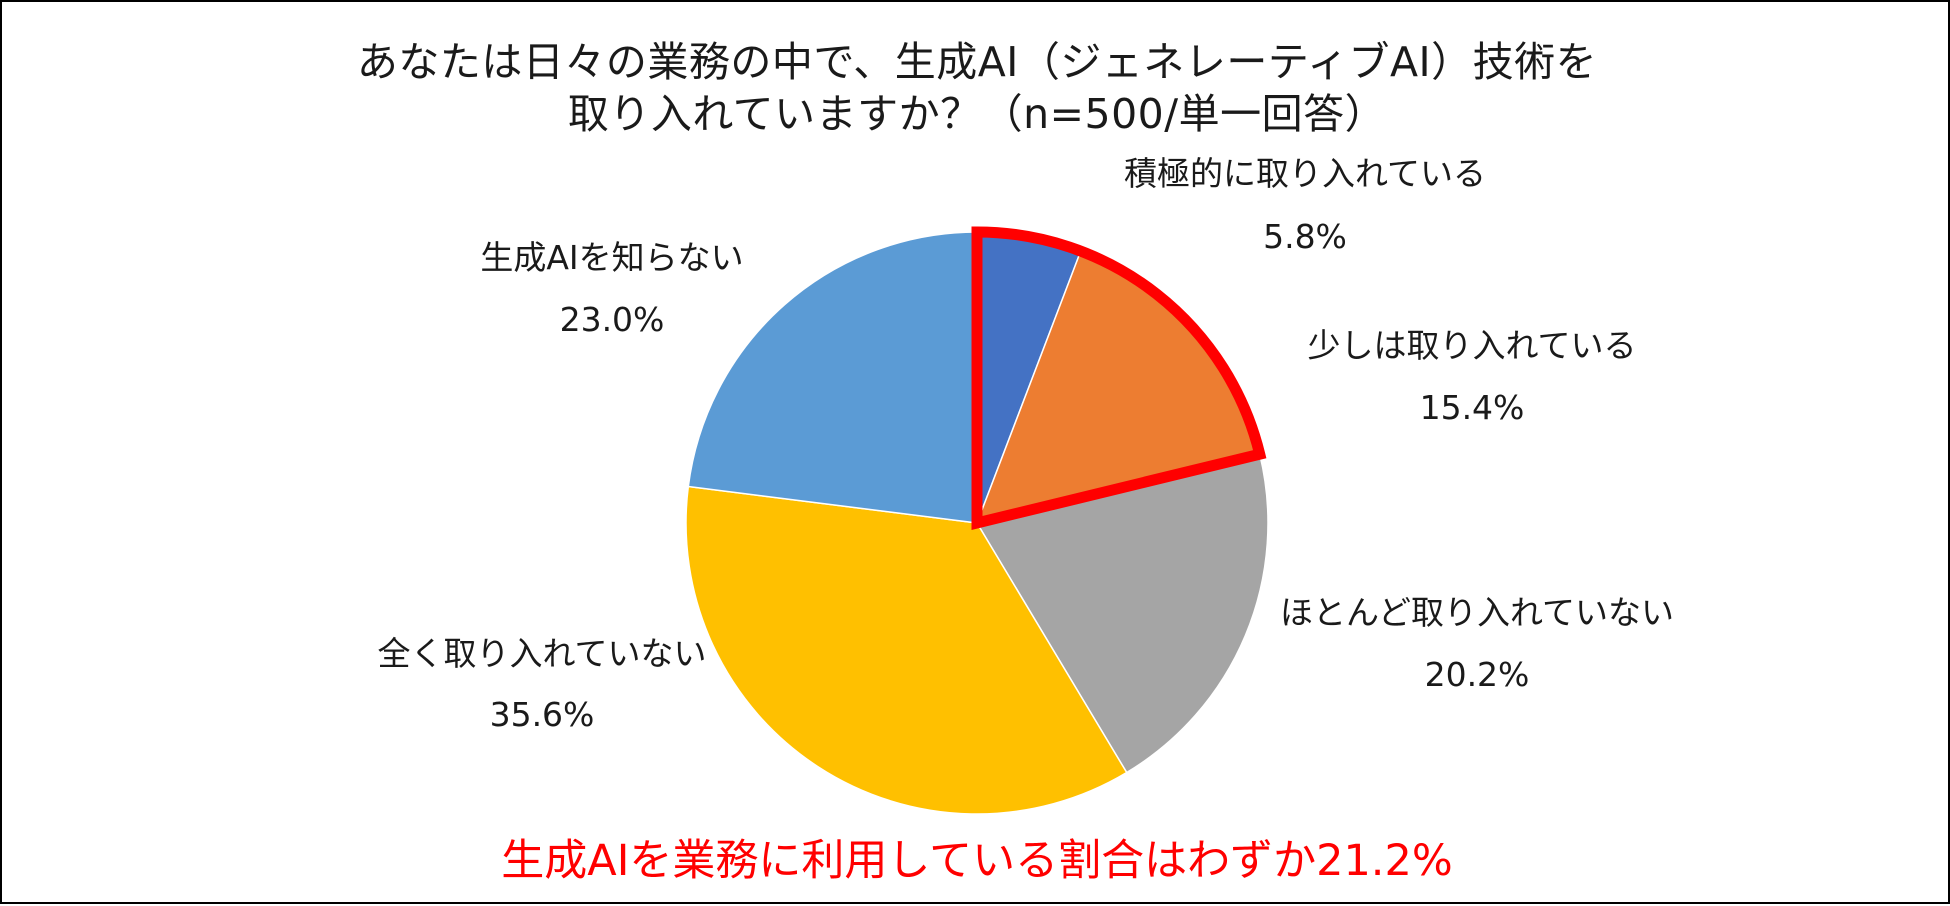 The height and width of the screenshot is (906, 1950). I want to click on chart-title-line-2: 取り入れていますか？（n=500/単一回答）, so click(977, 114).